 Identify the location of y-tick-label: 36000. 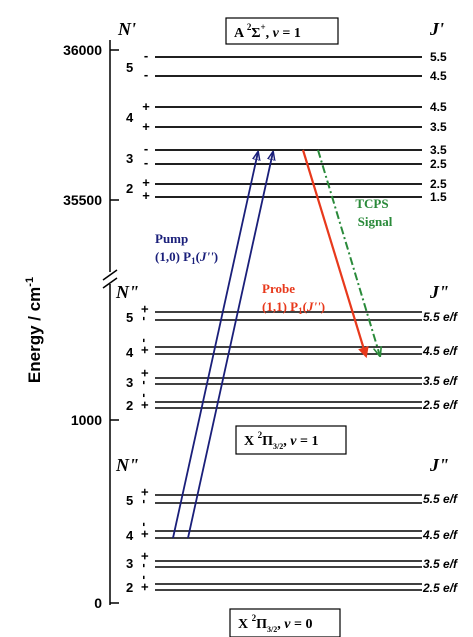
(82, 50).